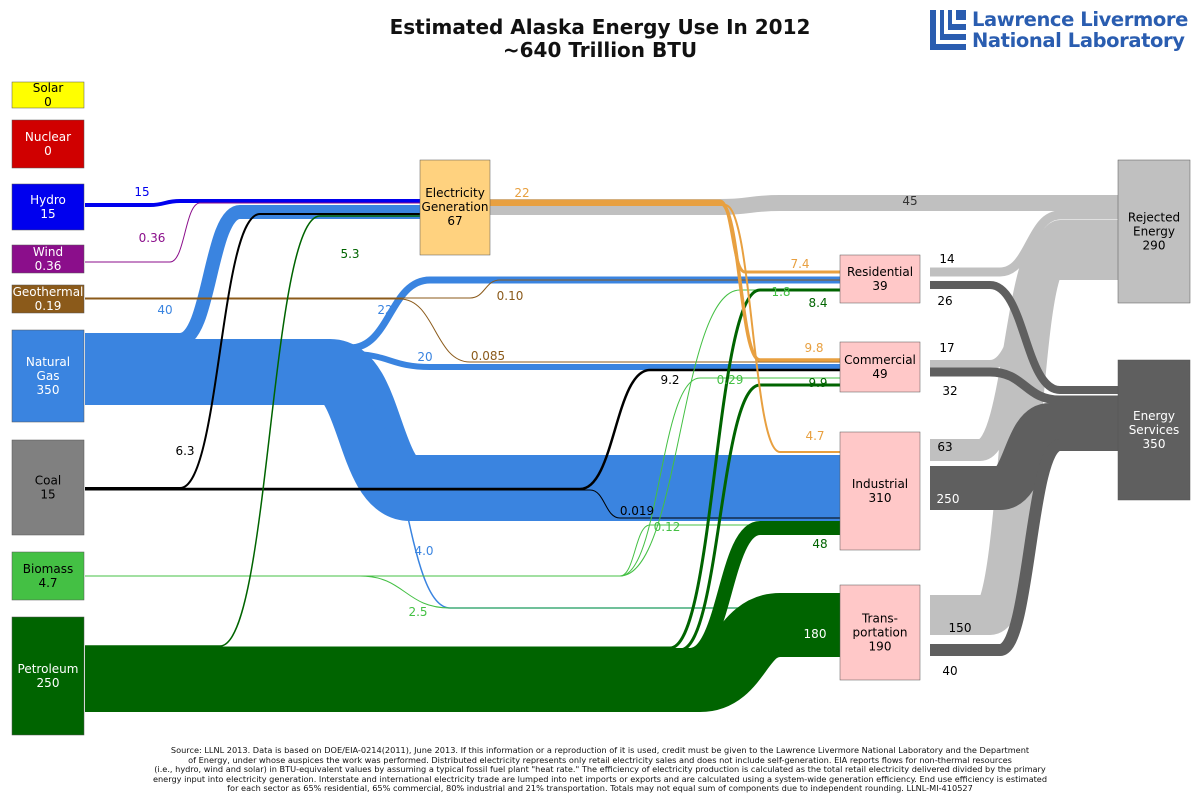 The width and height of the screenshot is (1200, 800). What do you see at coordinates (454, 221) in the screenshot?
I see `node-value: 67` at bounding box center [454, 221].